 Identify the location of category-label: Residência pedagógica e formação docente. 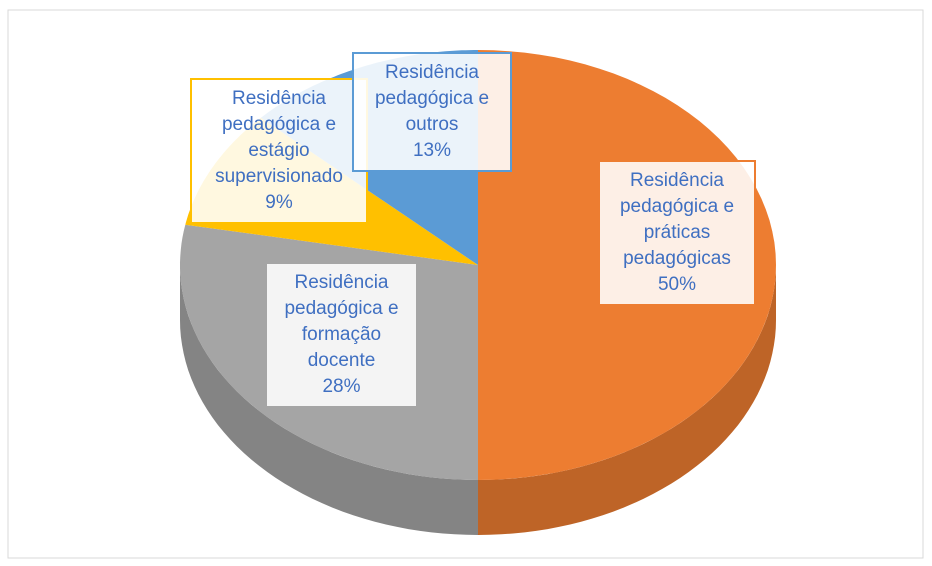
(341, 321).